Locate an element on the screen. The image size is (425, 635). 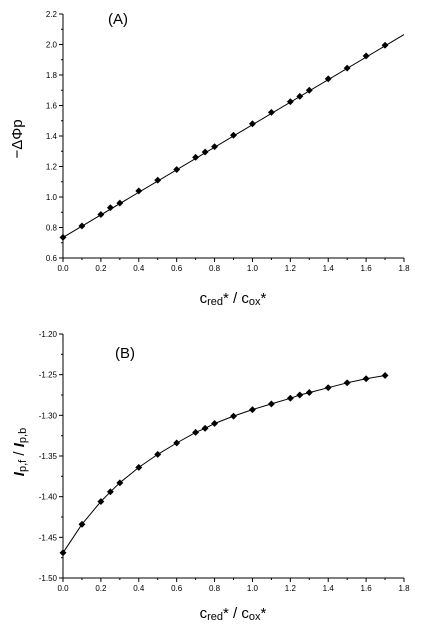
panel-b-xlabel-c: c is located at coordinates (204, 613).